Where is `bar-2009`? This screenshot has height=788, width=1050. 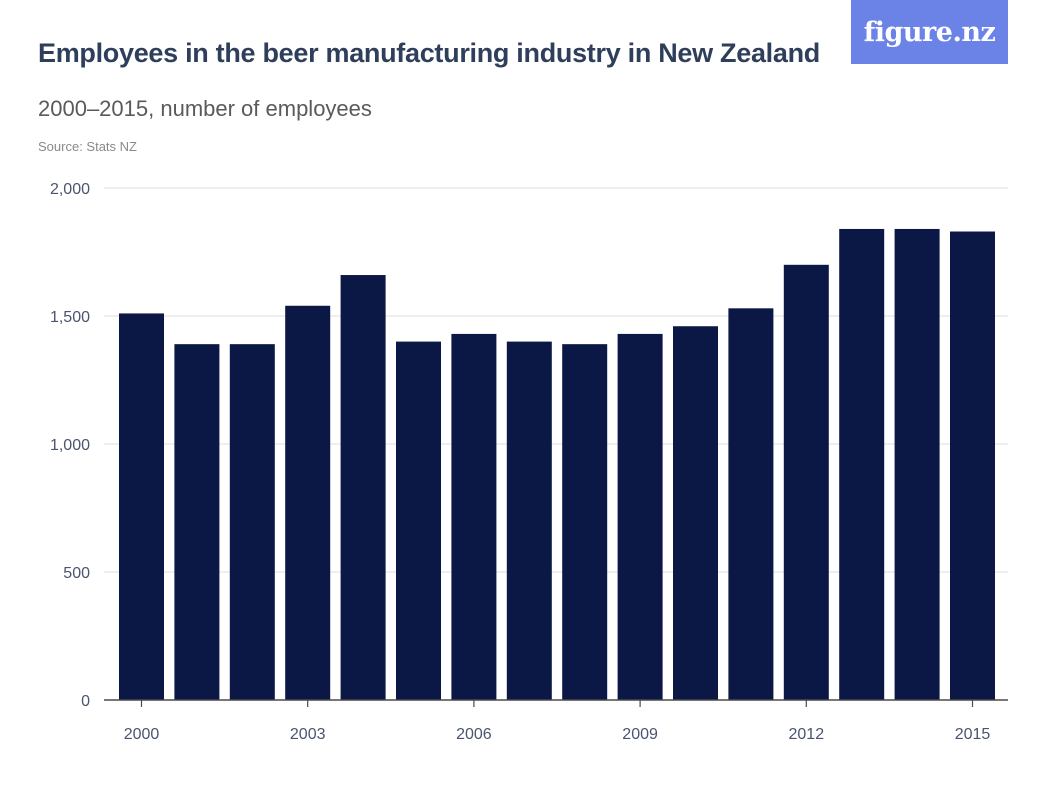
bar-2009 is located at coordinates (640, 516).